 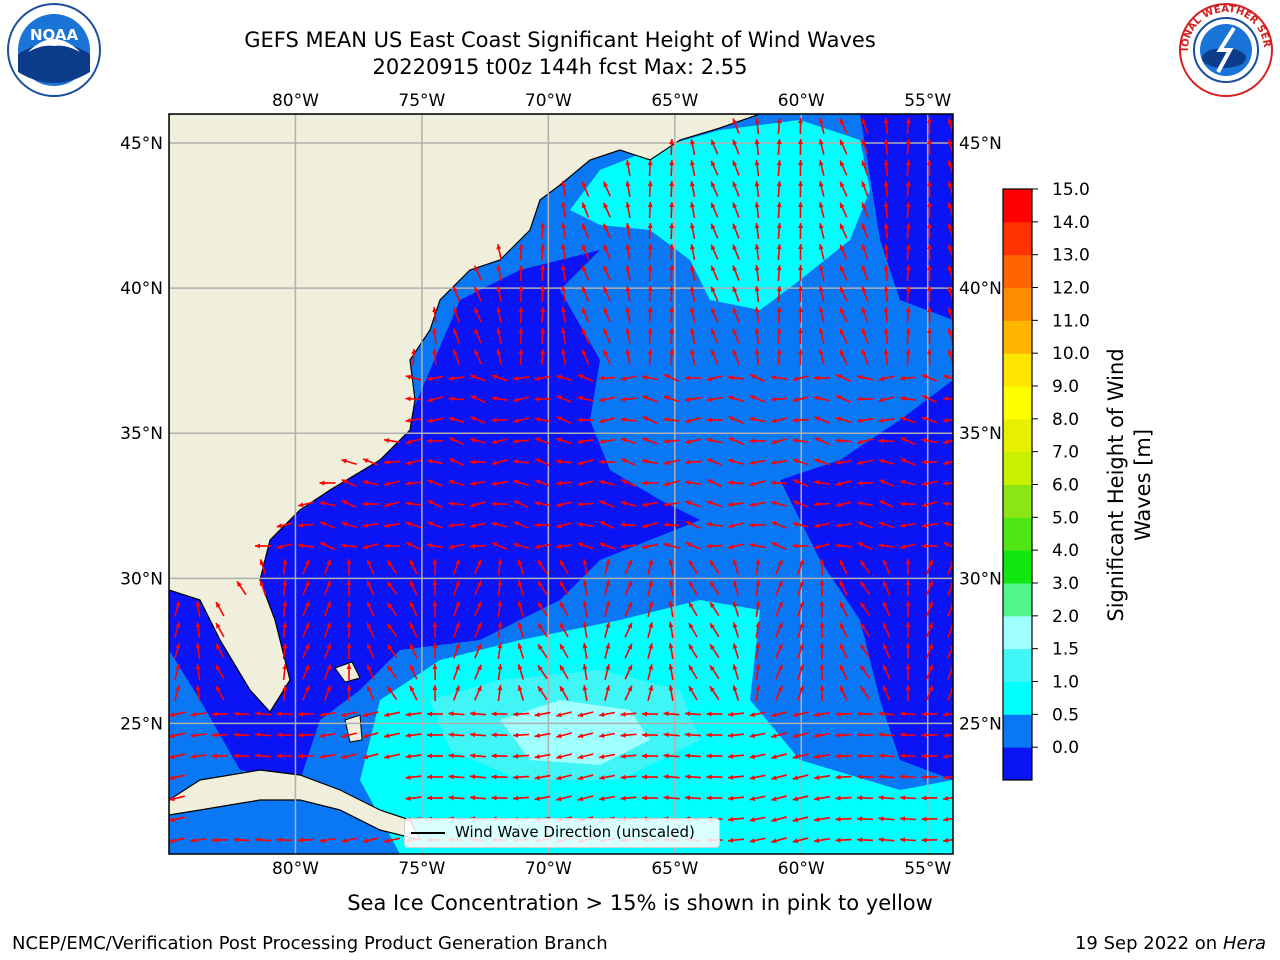 What do you see at coordinates (674, 101) in the screenshot?
I see `lon-tick-label-top: 65°W` at bounding box center [674, 101].